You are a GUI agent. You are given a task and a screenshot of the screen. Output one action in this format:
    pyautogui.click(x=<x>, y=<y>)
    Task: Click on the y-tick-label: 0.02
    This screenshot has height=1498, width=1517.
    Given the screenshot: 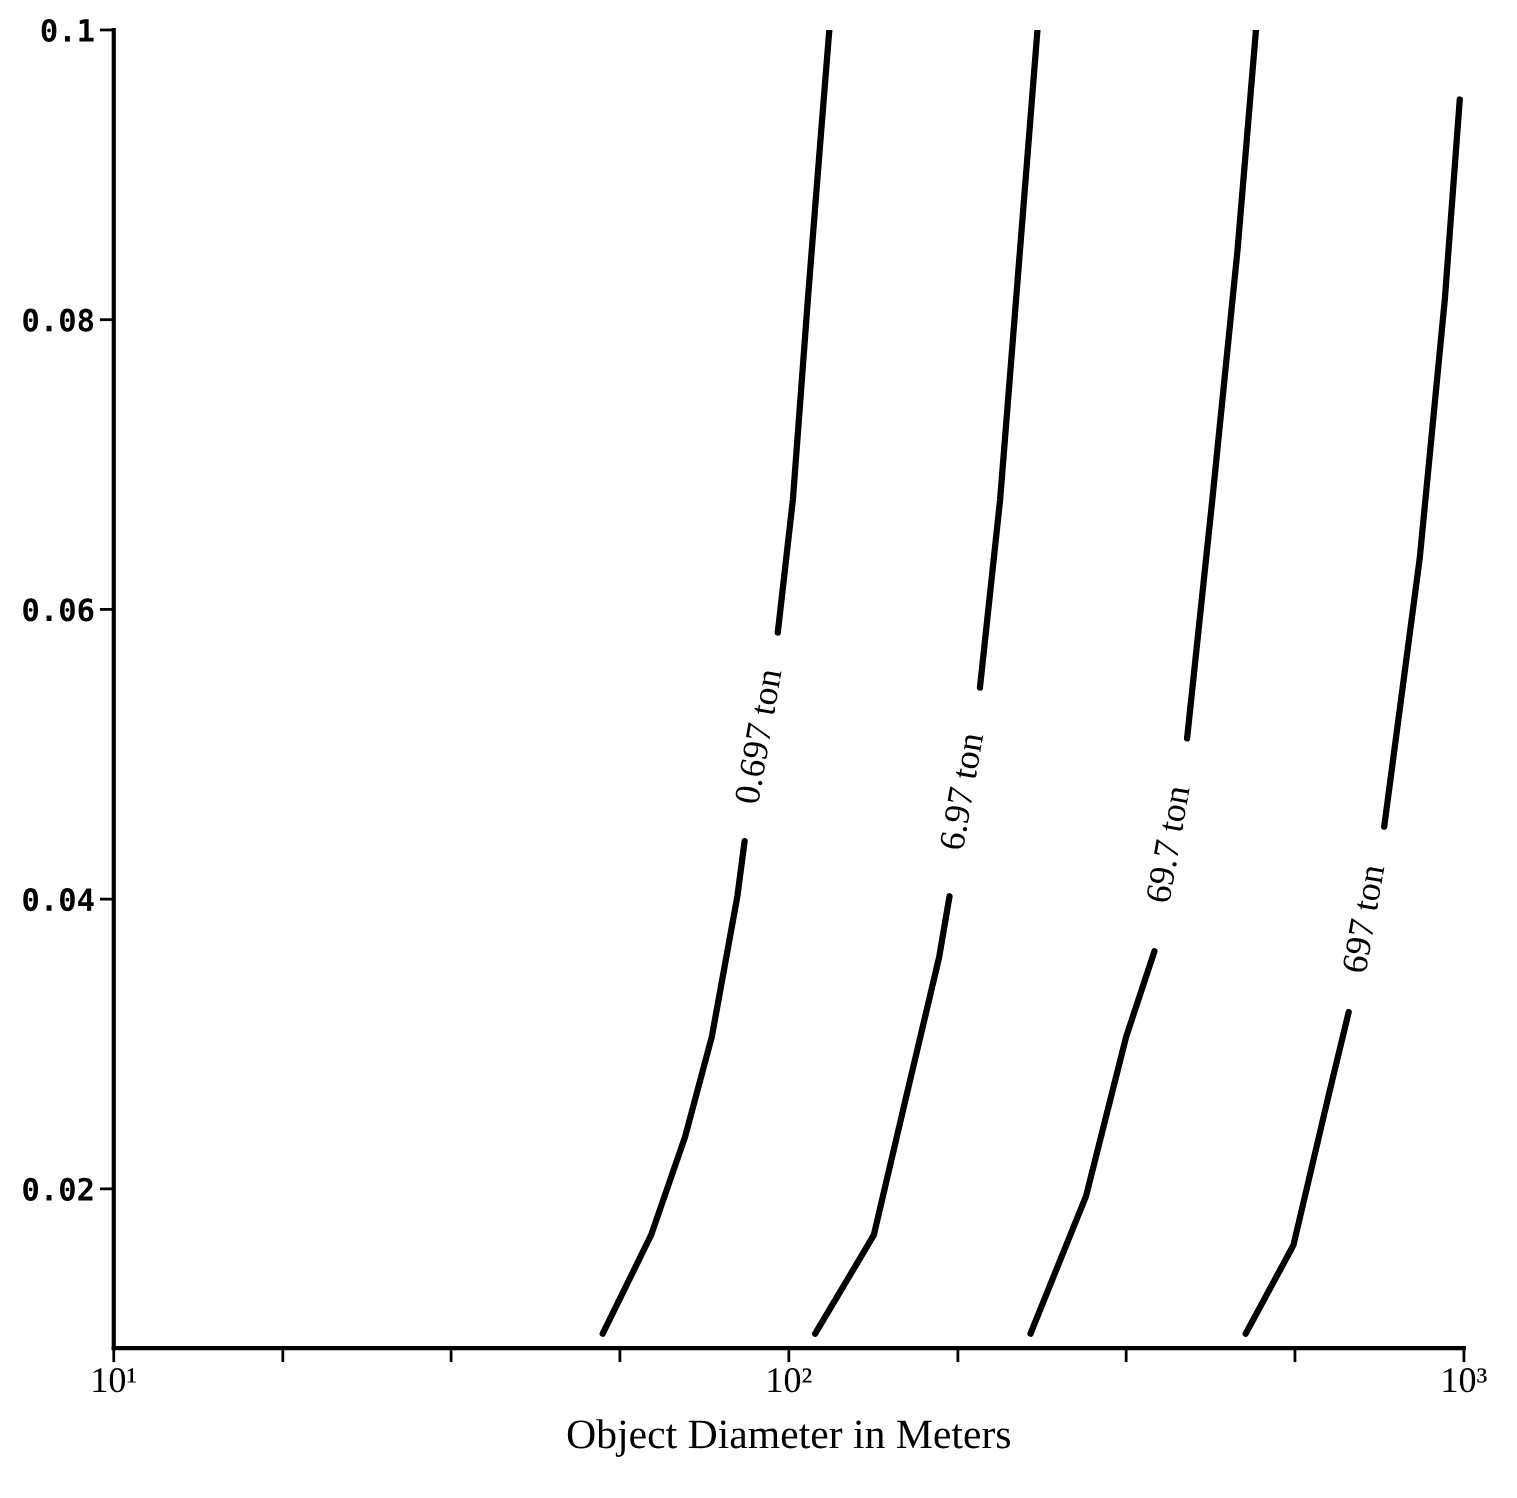 What is the action you would take?
    pyautogui.click(x=58, y=1189)
    